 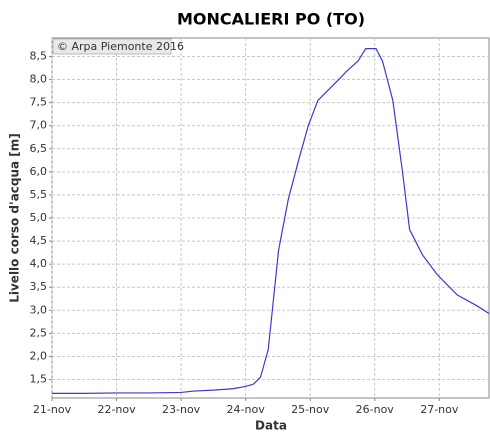 I want to click on x-tick-label: 24-nov, so click(x=246, y=409).